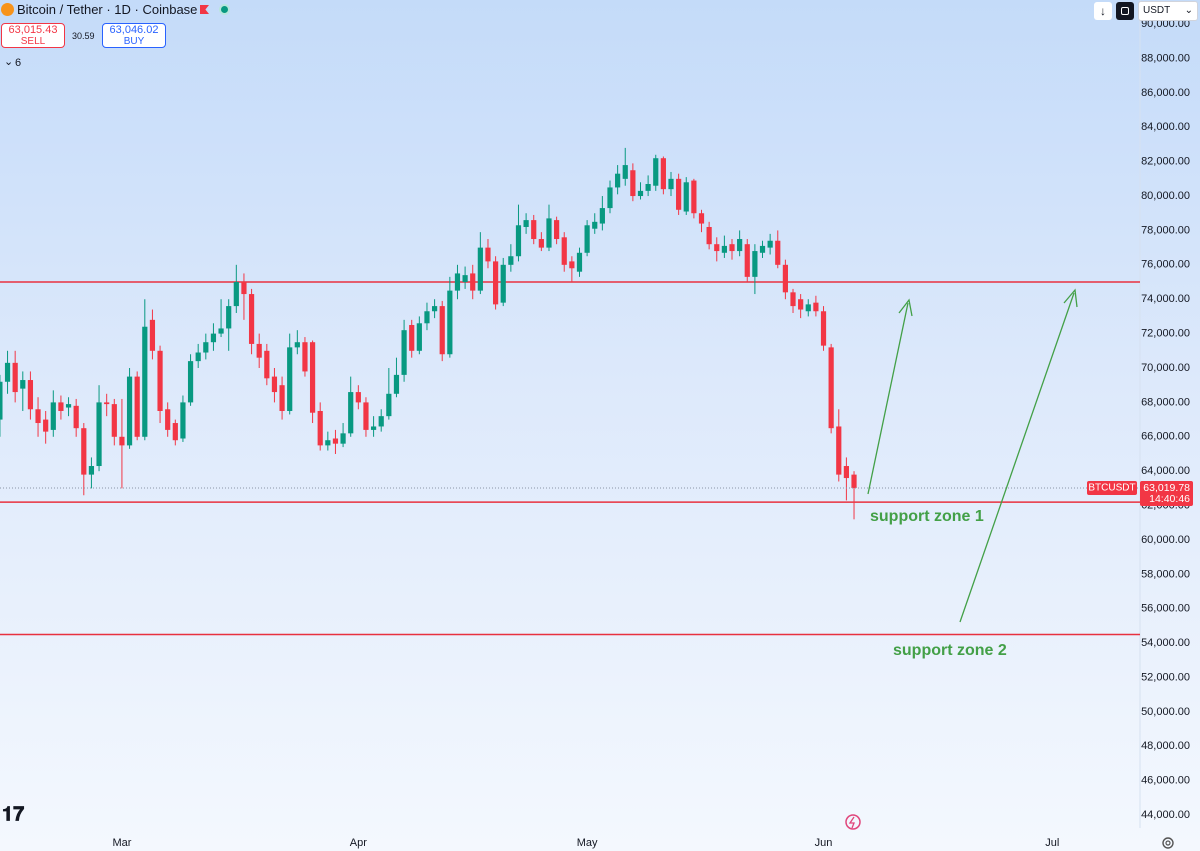 The image size is (1200, 851). What do you see at coordinates (587, 843) in the screenshot?
I see `x-tick-label: May` at bounding box center [587, 843].